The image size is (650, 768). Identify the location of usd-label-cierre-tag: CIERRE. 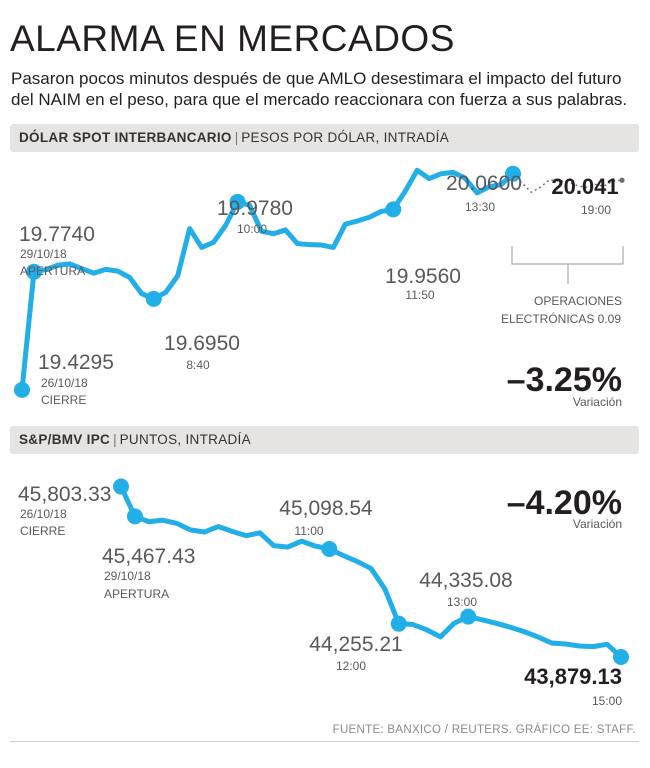
(63, 400).